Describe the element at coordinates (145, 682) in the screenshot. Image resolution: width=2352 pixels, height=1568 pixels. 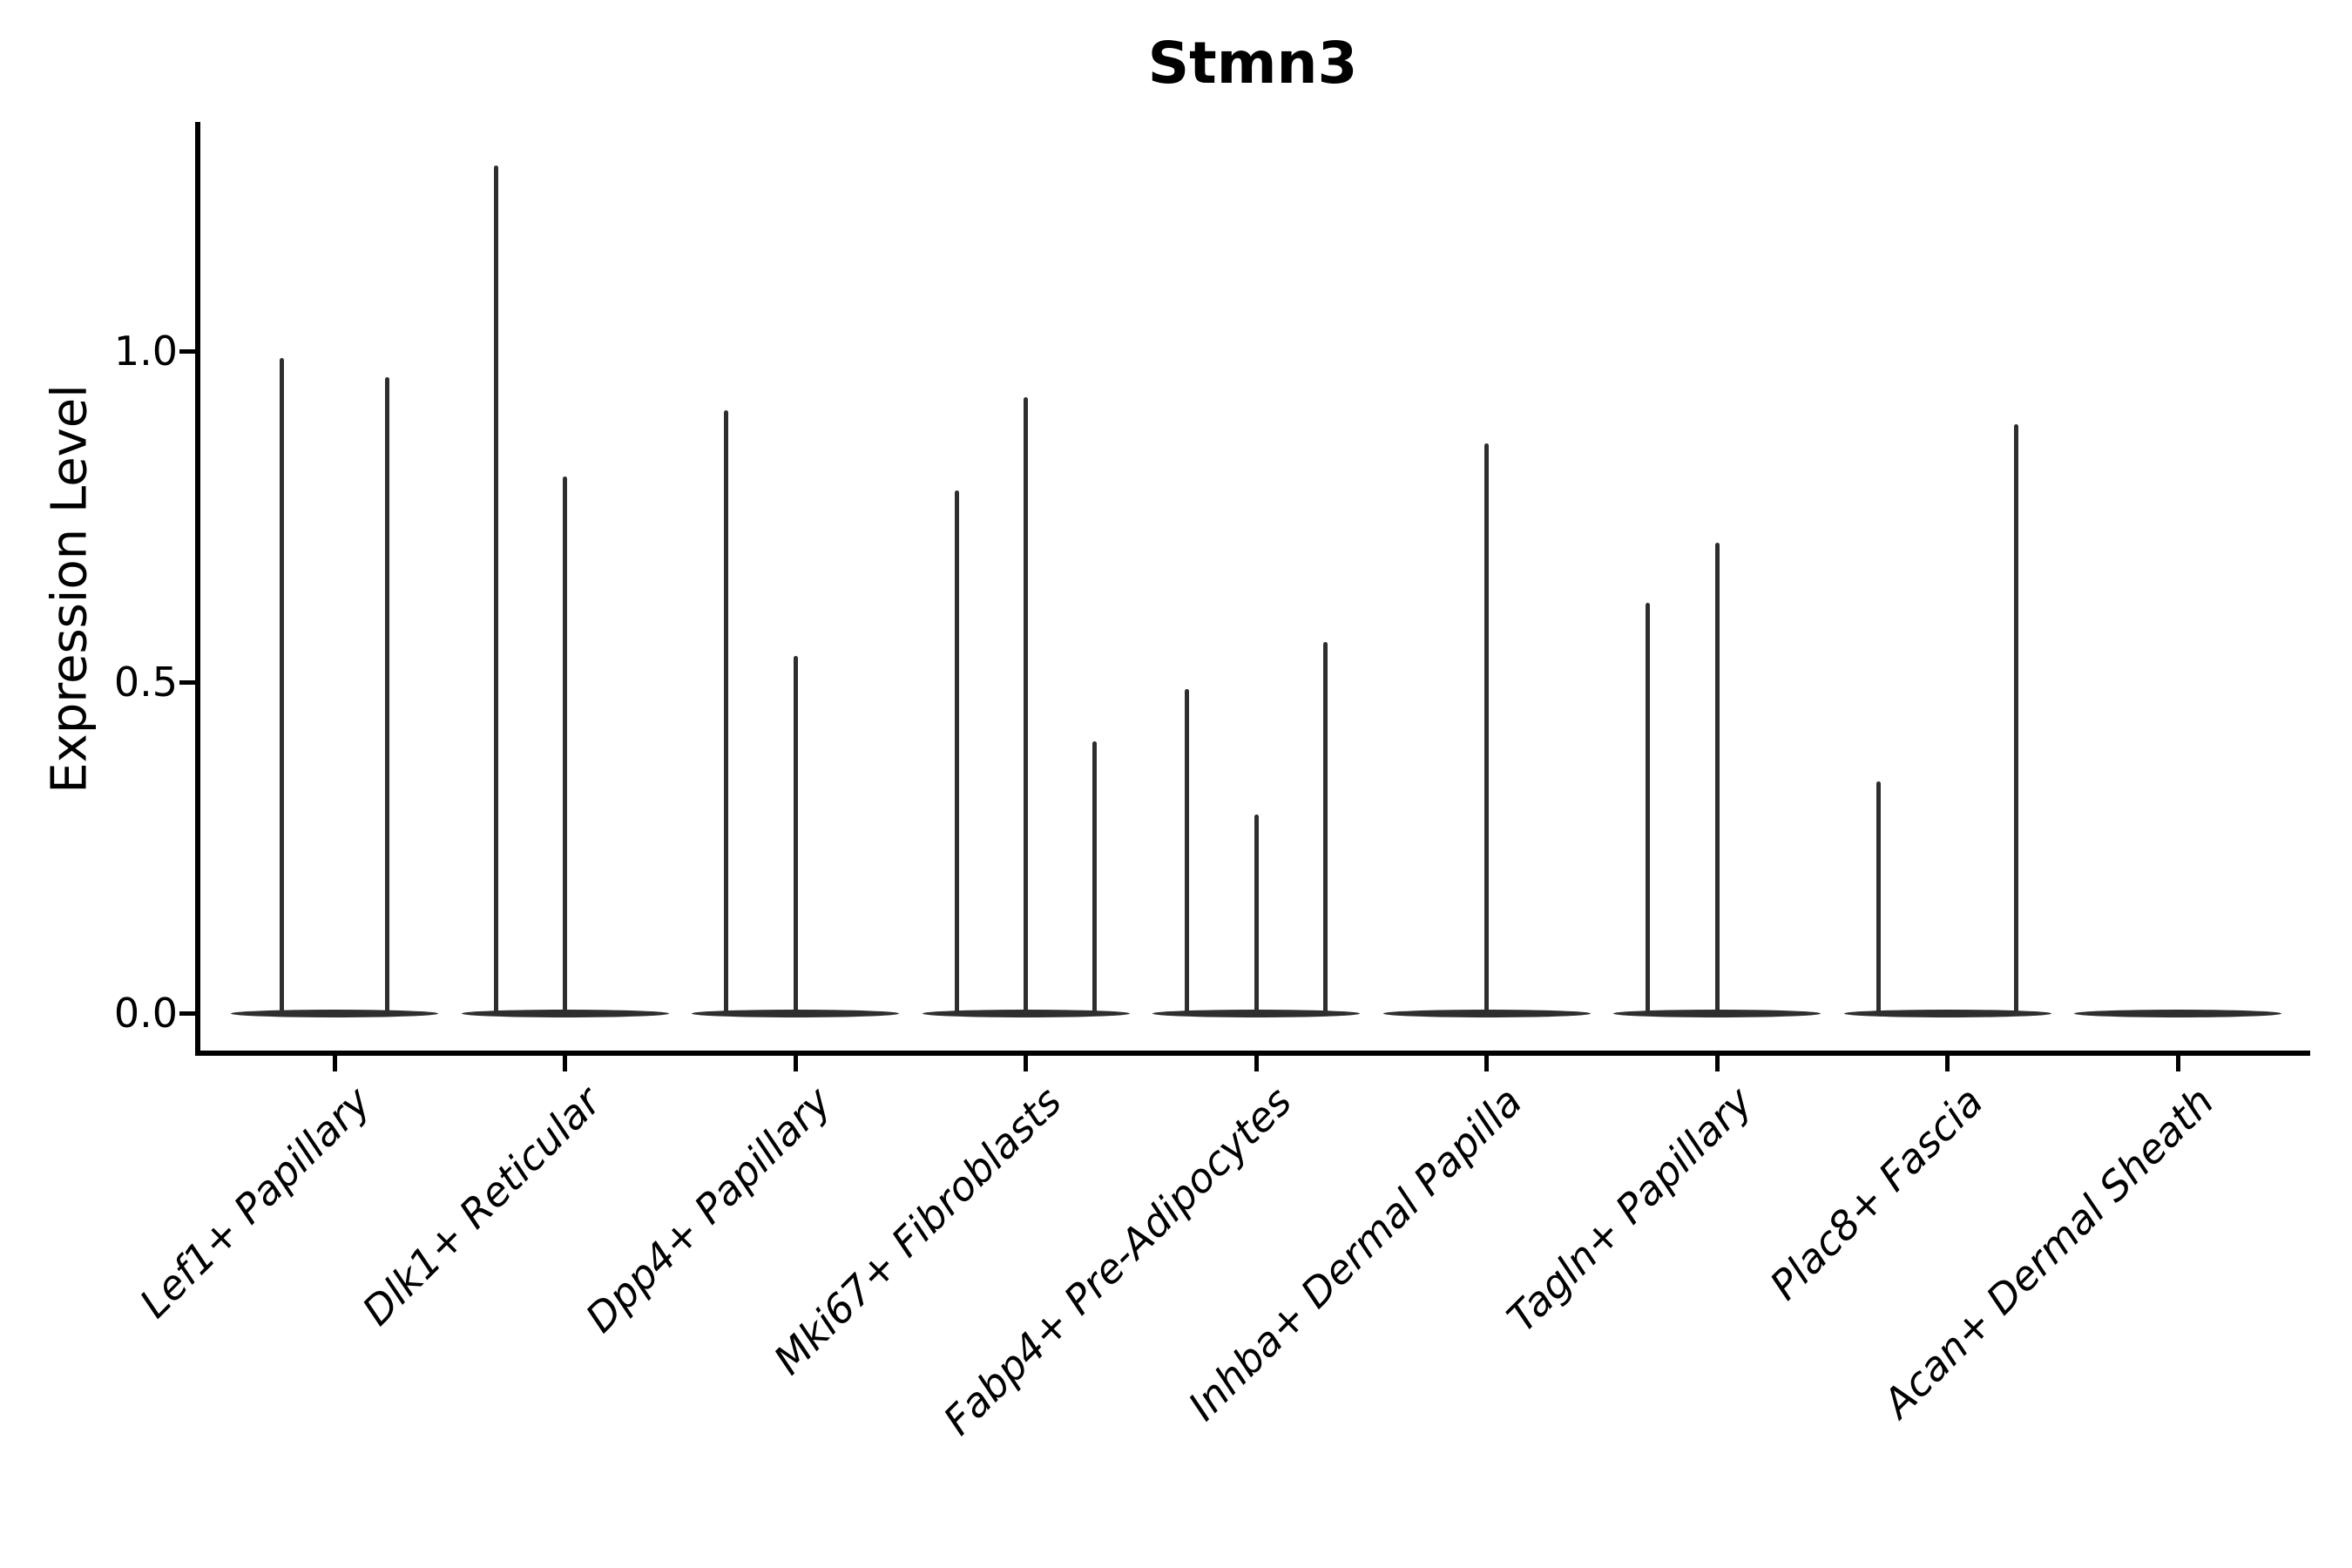
I see `y-tick-label: 0.5` at that location.